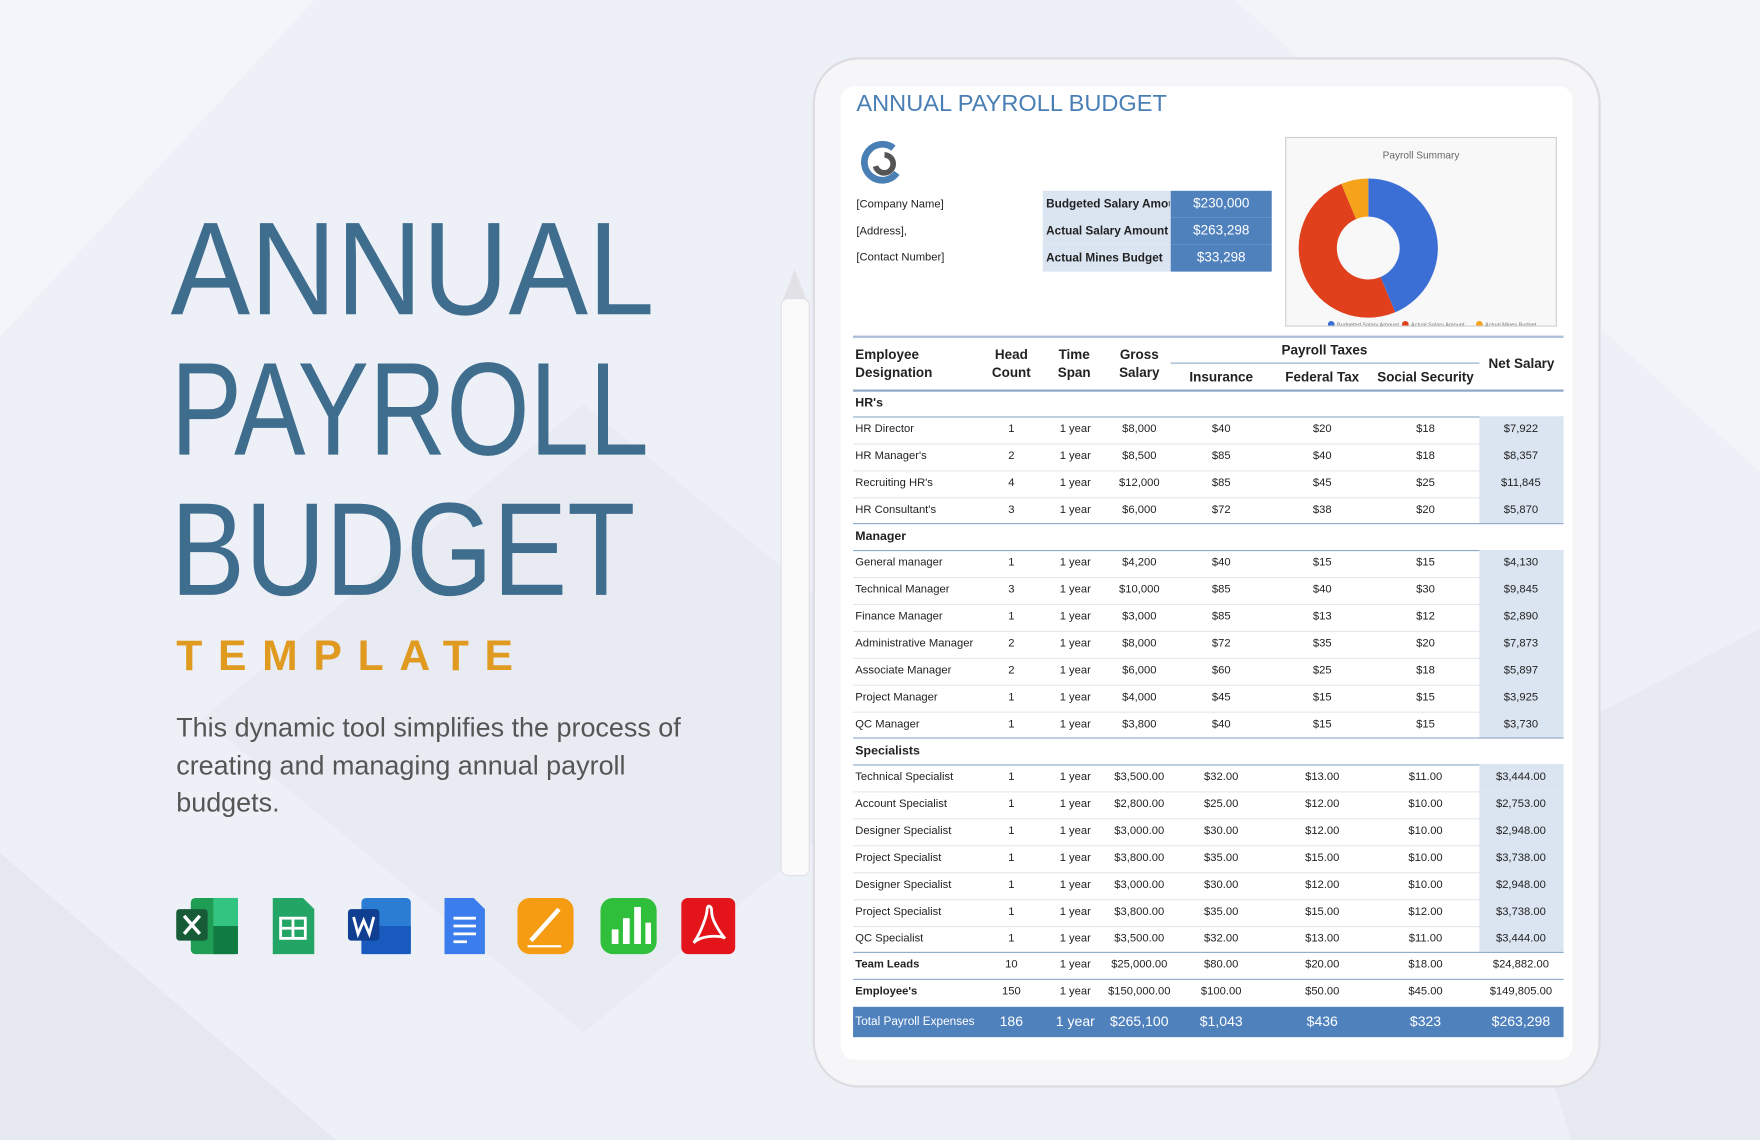 The width and height of the screenshot is (1760, 1140). I want to click on cell: $18.00, so click(1425, 965).